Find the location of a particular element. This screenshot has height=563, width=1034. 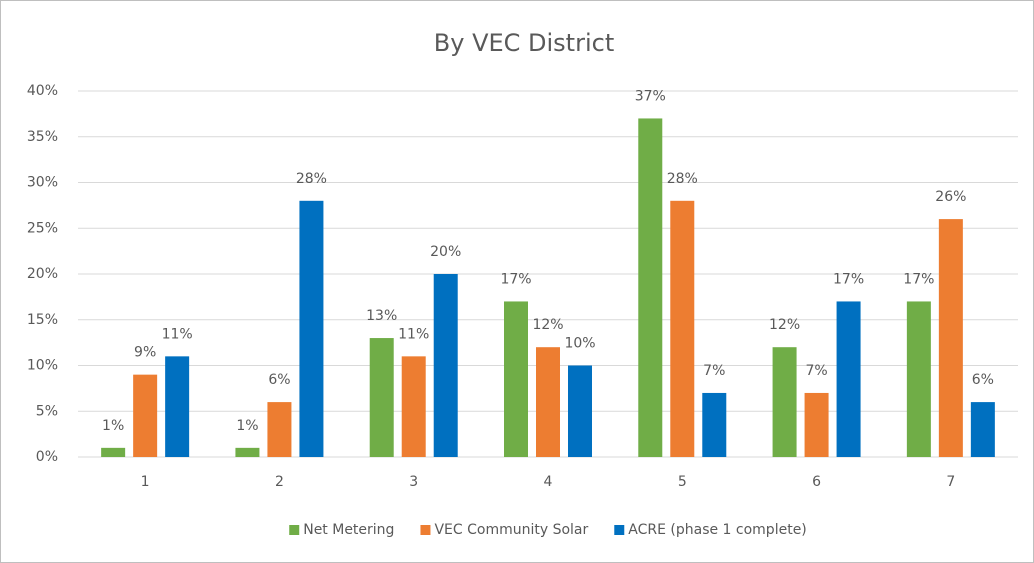

data-label: 37% is located at coordinates (650, 96).